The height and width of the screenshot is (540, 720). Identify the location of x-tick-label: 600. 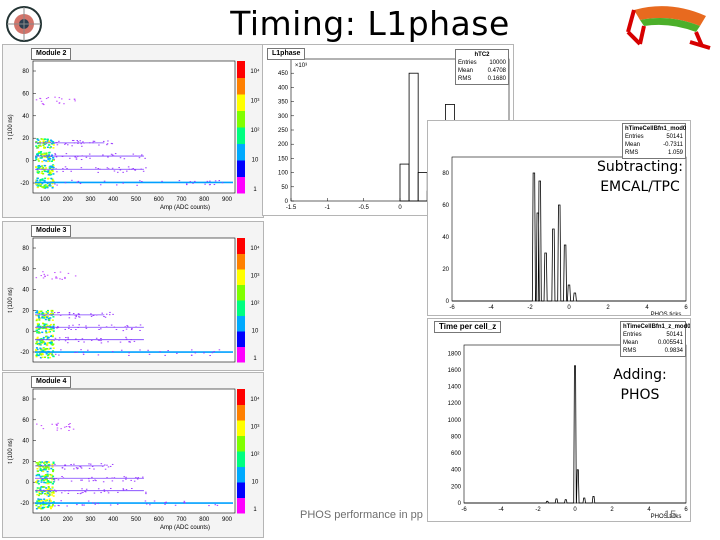
(159, 520).